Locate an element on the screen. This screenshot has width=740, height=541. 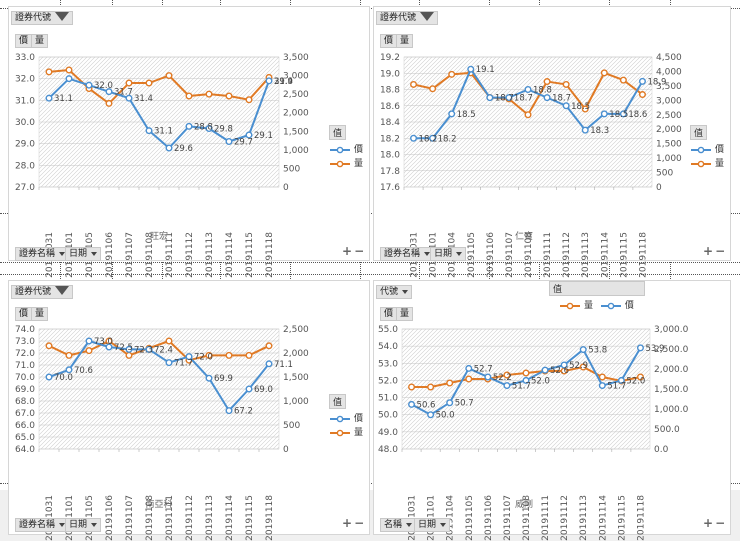
value-field-price-0: 價 is located at coordinates (24, 41).